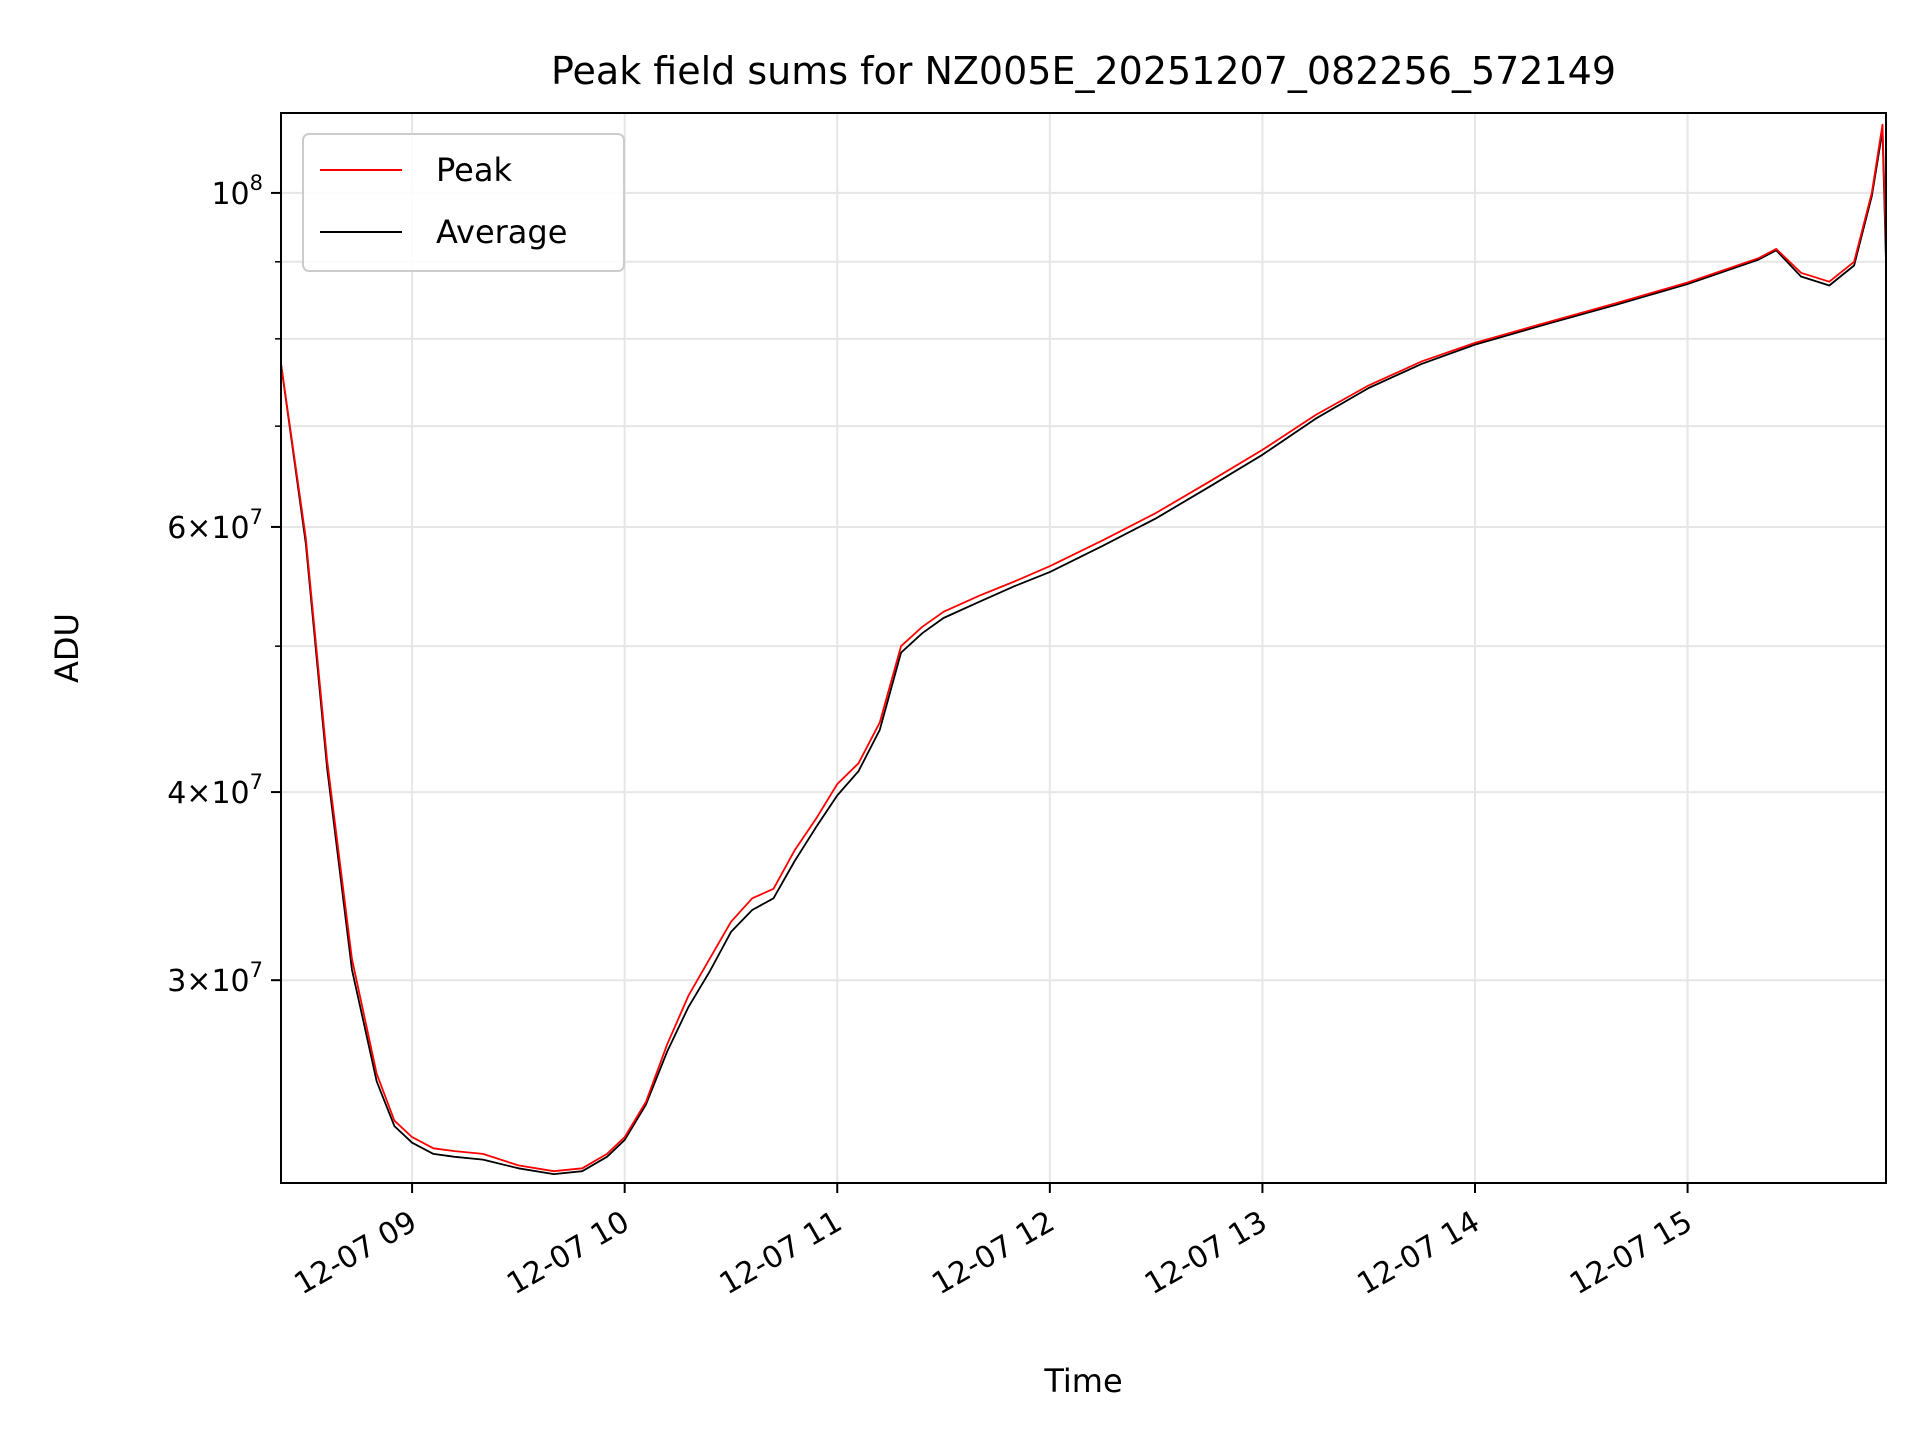 The width and height of the screenshot is (1920, 1440). I want to click on y-tick-label: 4×107, so click(215, 790).